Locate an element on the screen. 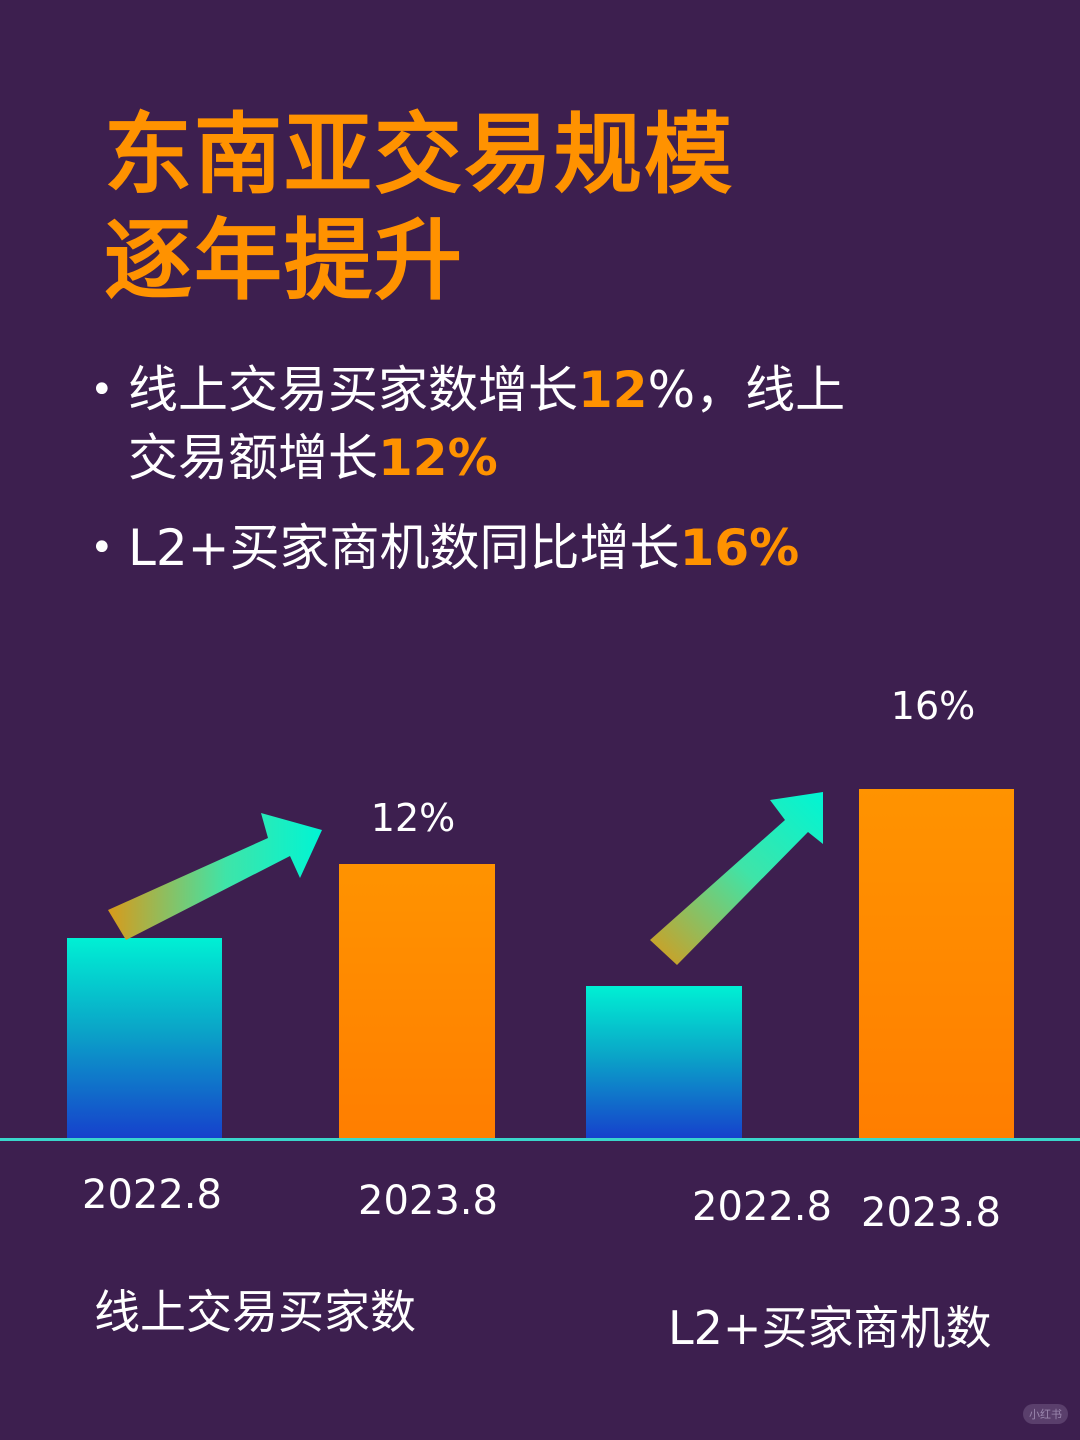  x-label-group1-2023: 2023.8 is located at coordinates (428, 1201).